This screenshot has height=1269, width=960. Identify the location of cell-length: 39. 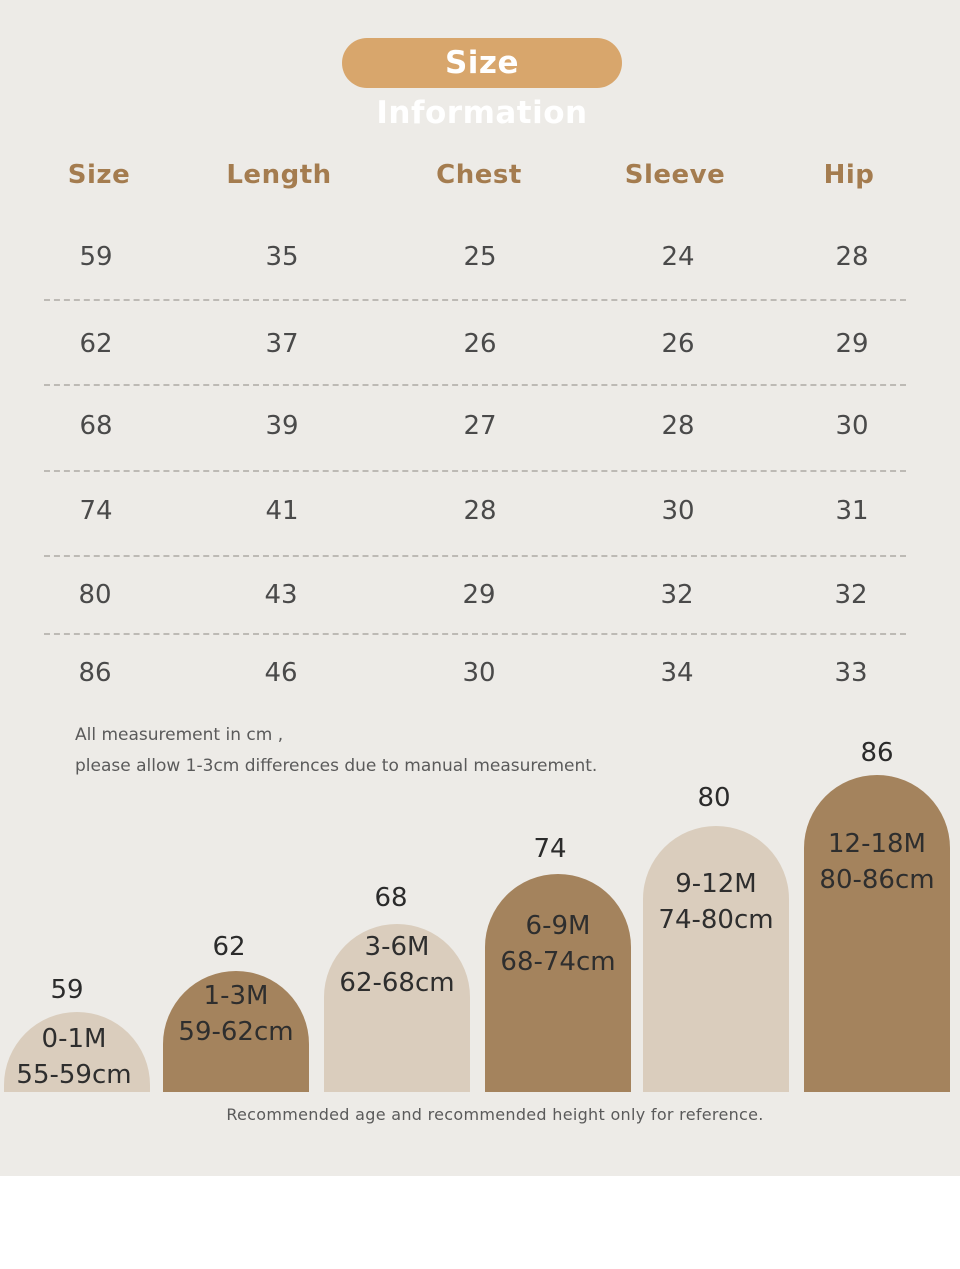
(282, 426).